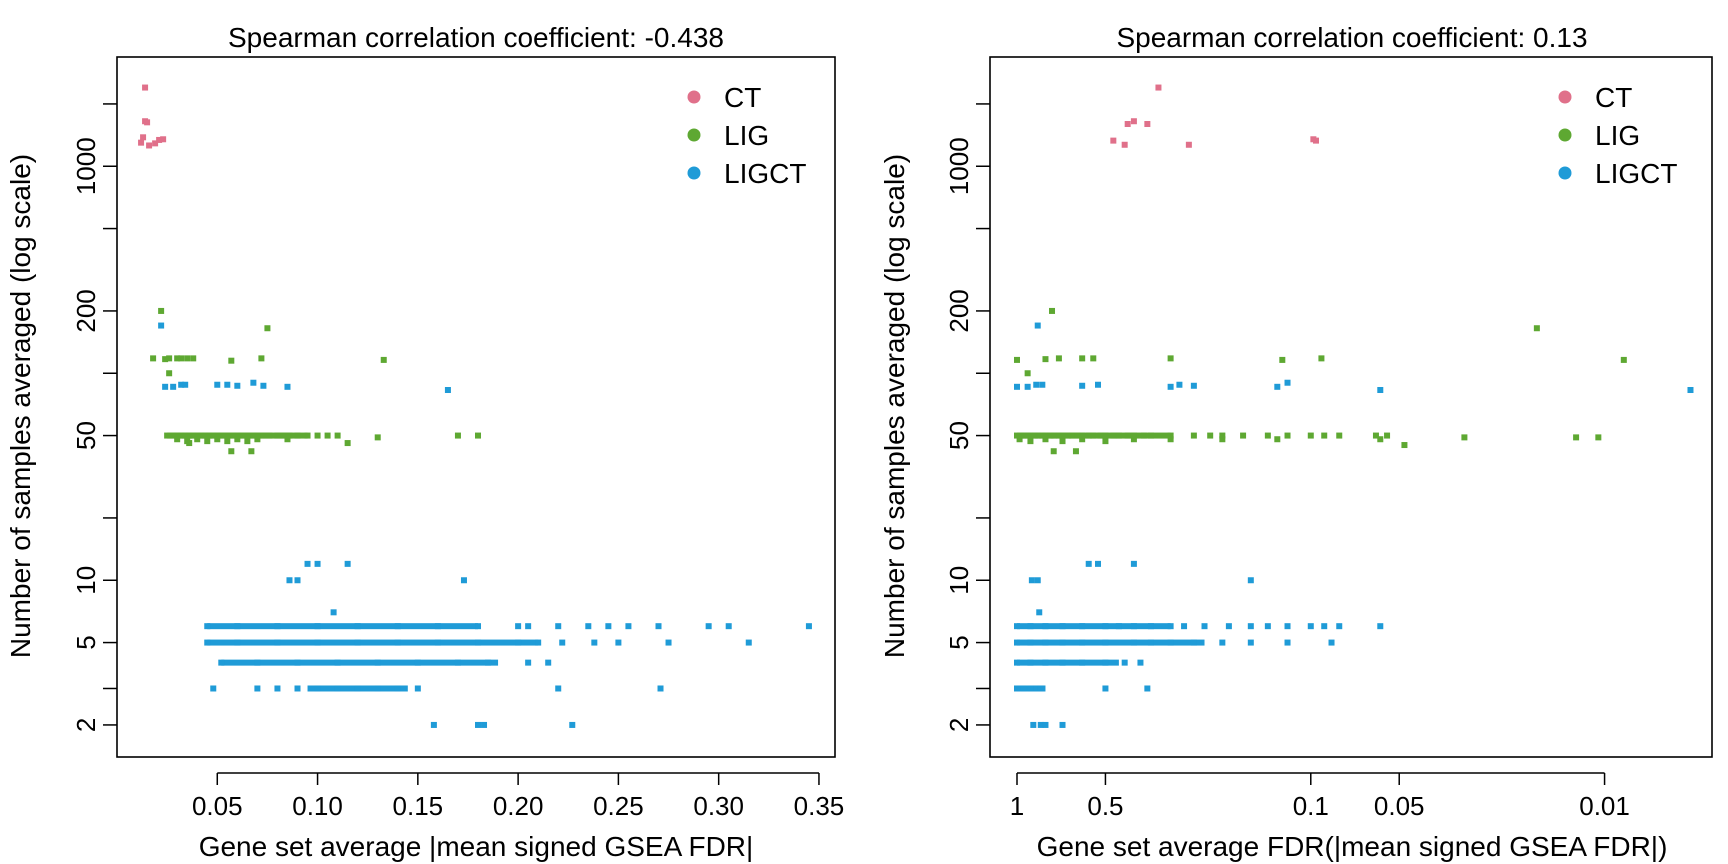  Describe the element at coordinates (317, 806) in the screenshot. I see `x-tick-label: 0.10` at that location.